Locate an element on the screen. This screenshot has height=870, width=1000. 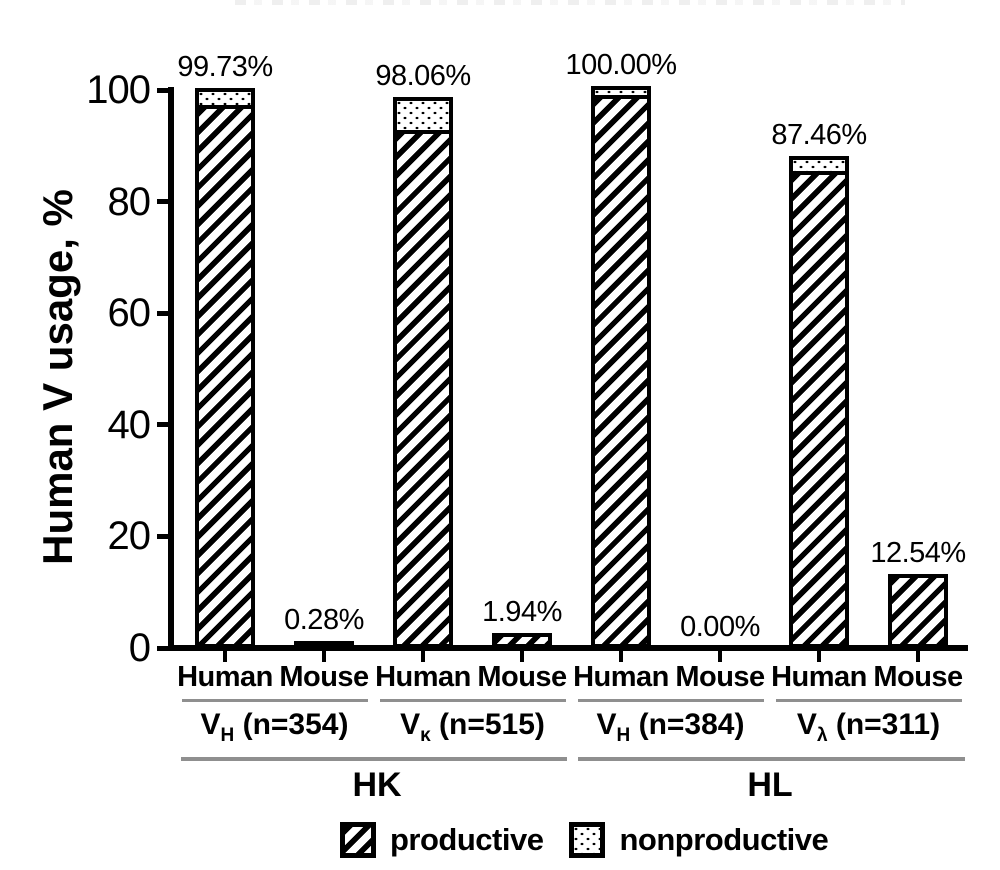
bar-mouse-group0 is located at coordinates (324, 645).